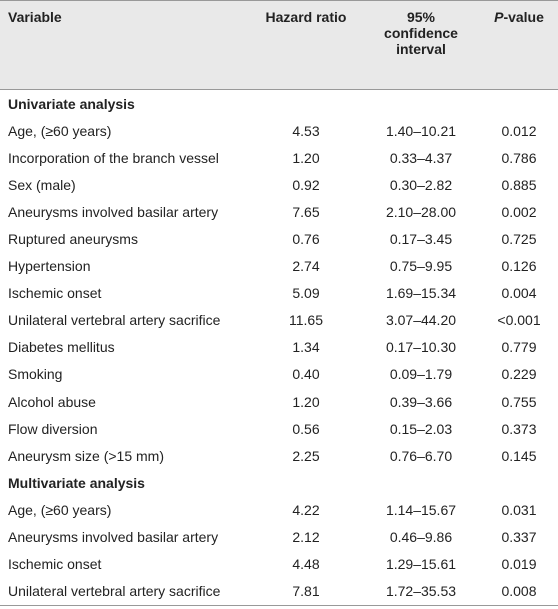 The width and height of the screenshot is (558, 609). Describe the element at coordinates (519, 211) in the screenshot. I see `value-cell: 0.002` at that location.